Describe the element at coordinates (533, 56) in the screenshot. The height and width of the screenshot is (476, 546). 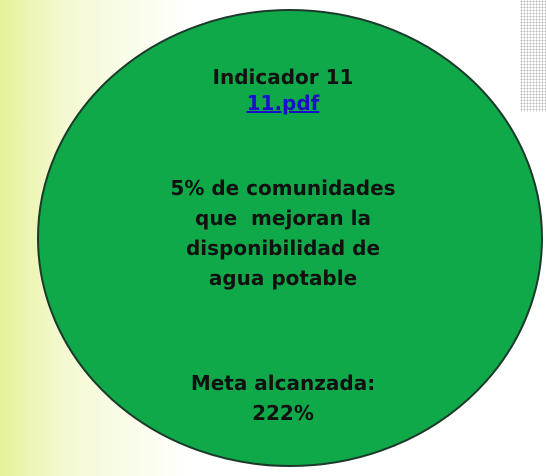
I see `dot-pattern` at that location.